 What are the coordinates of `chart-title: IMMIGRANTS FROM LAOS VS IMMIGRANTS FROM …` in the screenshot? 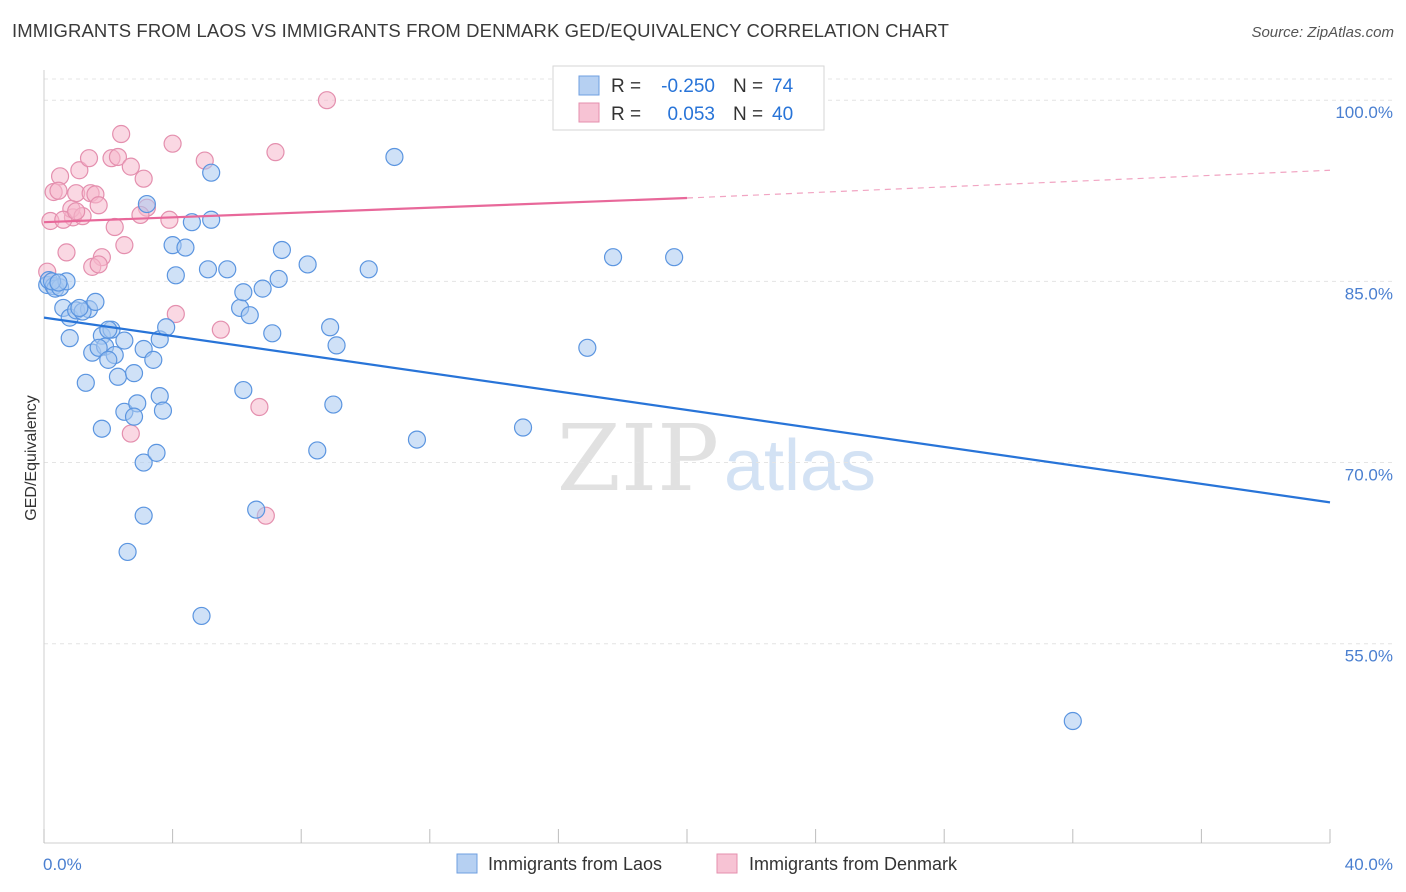 It's located at (480, 30).